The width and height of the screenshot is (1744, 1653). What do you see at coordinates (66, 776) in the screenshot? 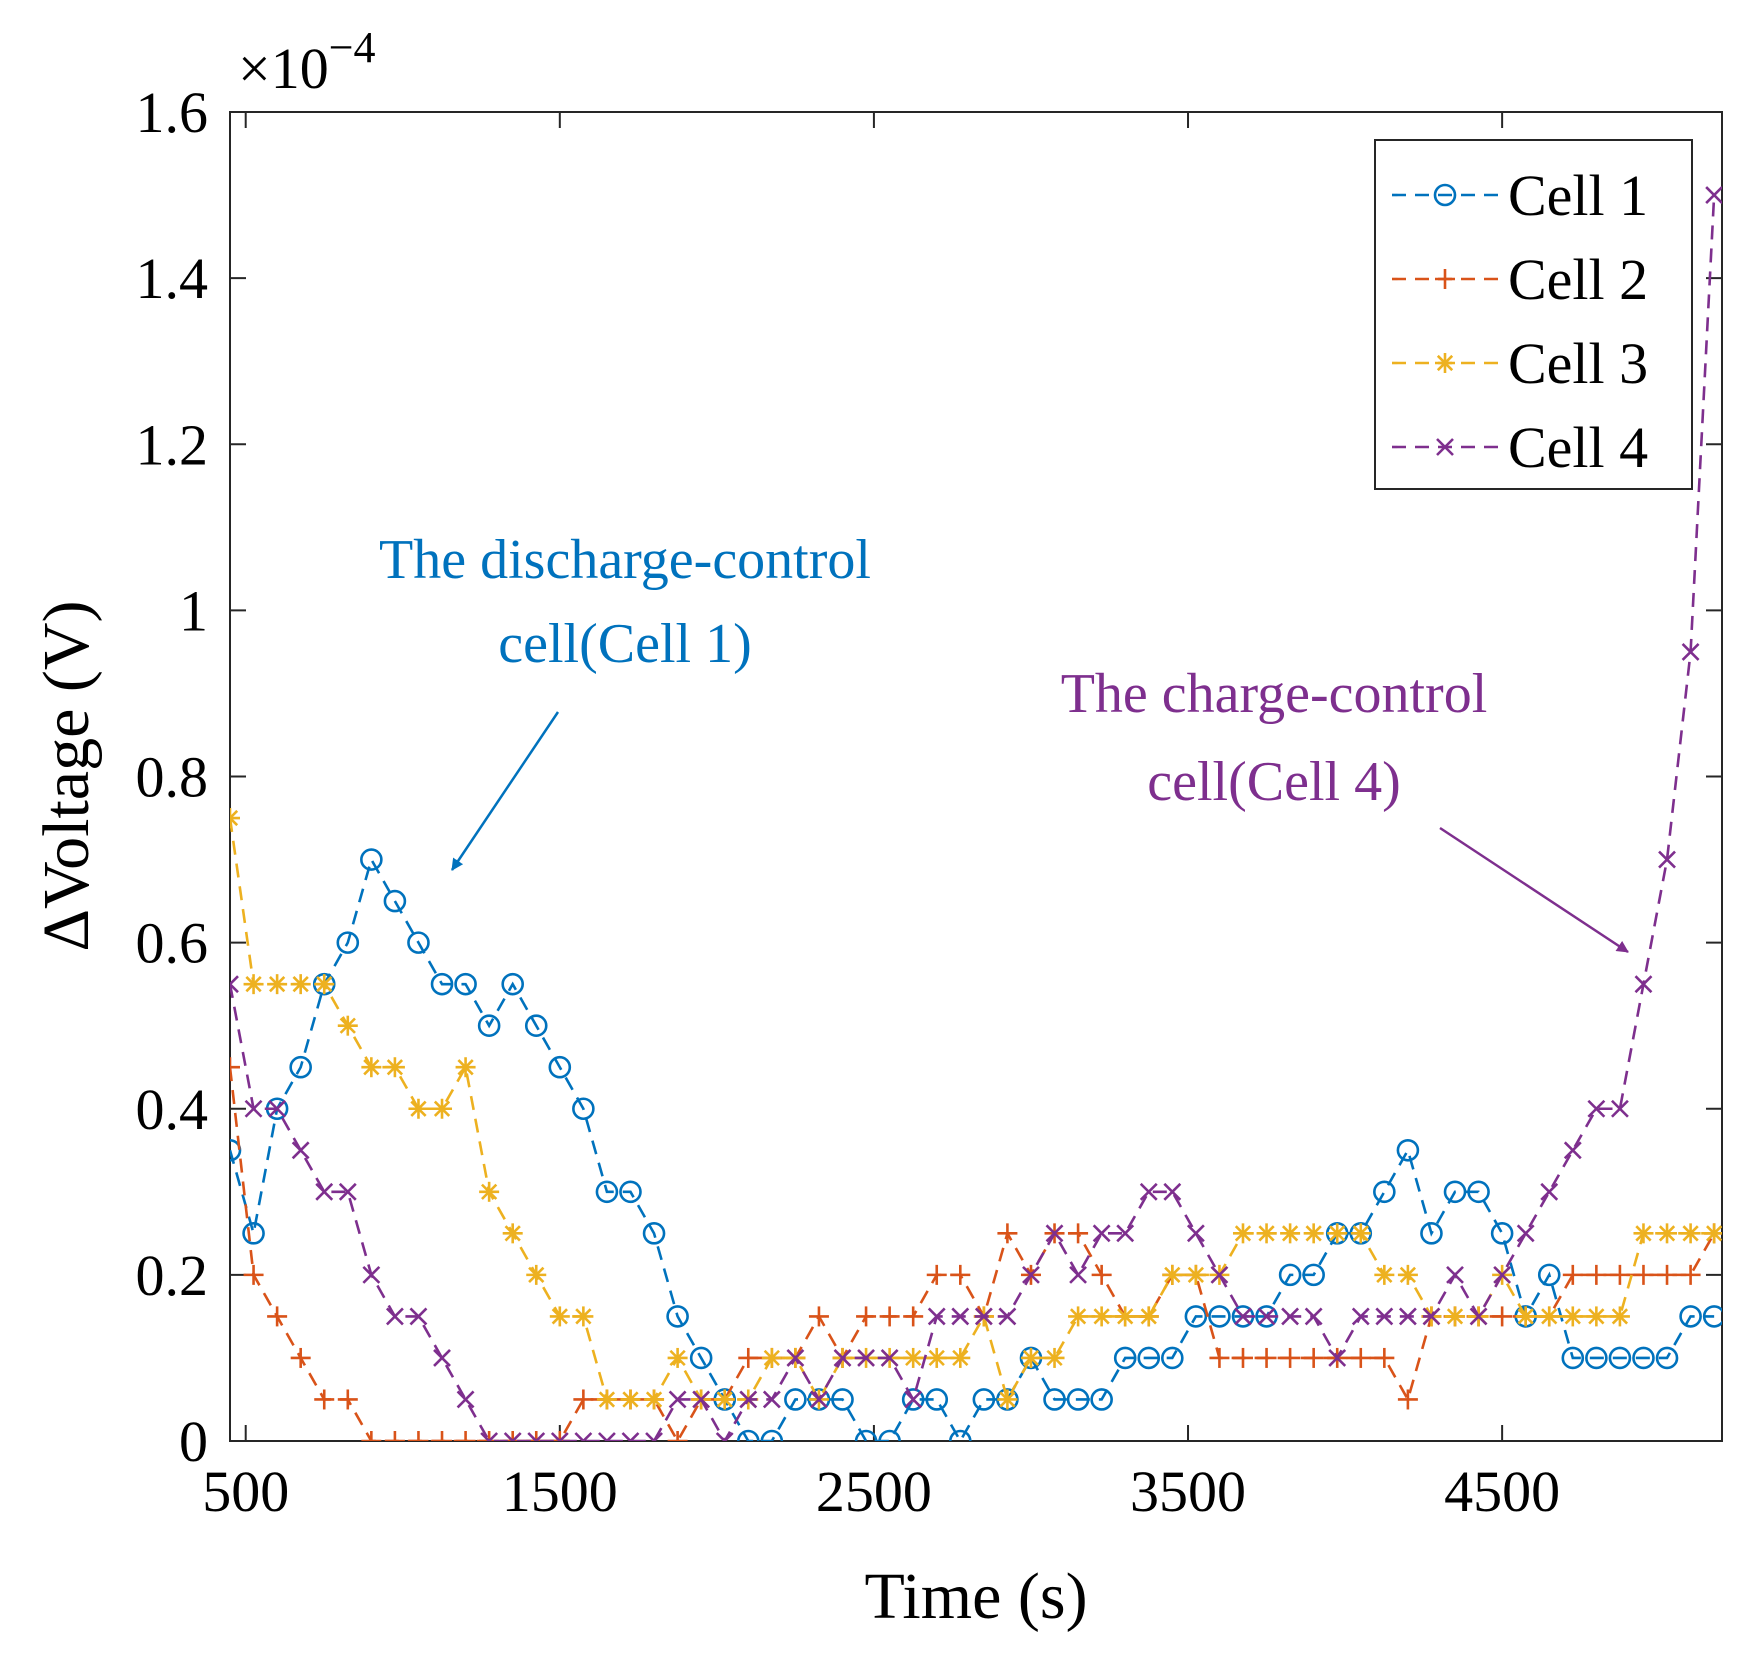
I see `y-axis-title: ΔVoltage (V)` at bounding box center [66, 776].